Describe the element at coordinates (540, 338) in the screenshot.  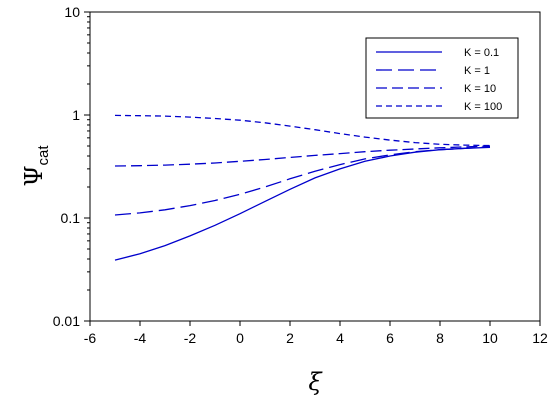
I see `x-tick-label: 12` at that location.